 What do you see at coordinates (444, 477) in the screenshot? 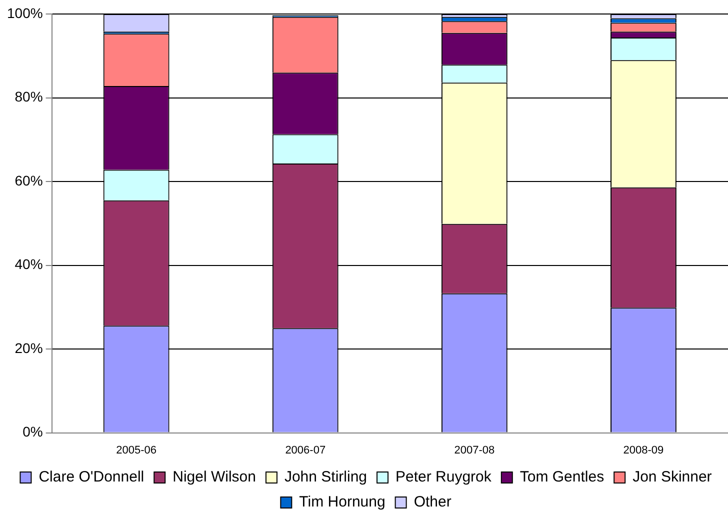
I see `legend-label: Peter Ruygrok` at bounding box center [444, 477].